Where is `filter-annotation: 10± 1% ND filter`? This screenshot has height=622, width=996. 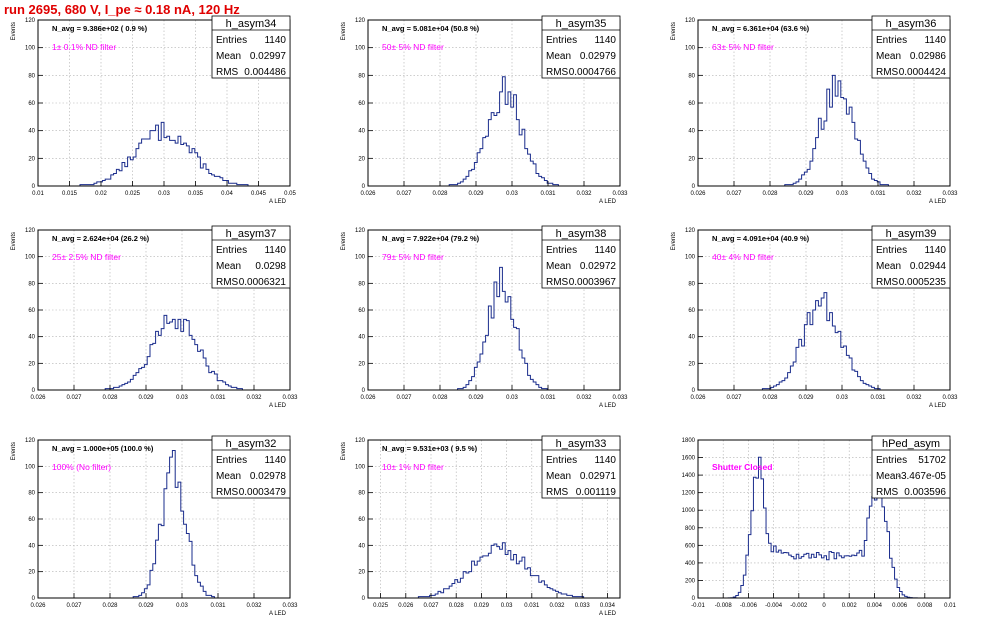 filter-annotation: 10± 1% ND filter is located at coordinates (413, 467).